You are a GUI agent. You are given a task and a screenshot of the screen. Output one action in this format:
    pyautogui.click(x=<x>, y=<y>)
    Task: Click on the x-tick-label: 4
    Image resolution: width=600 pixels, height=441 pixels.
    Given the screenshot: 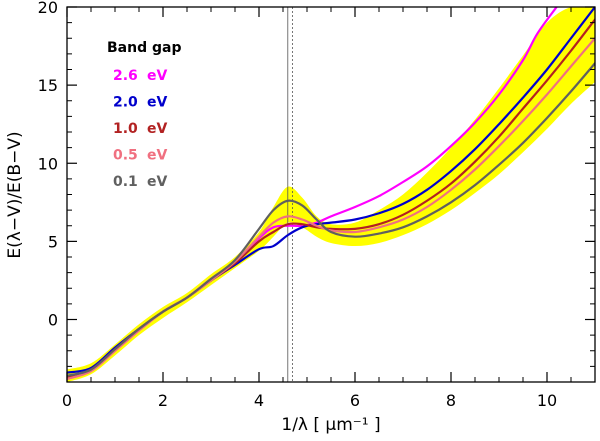 What is the action you would take?
    pyautogui.click(x=259, y=400)
    